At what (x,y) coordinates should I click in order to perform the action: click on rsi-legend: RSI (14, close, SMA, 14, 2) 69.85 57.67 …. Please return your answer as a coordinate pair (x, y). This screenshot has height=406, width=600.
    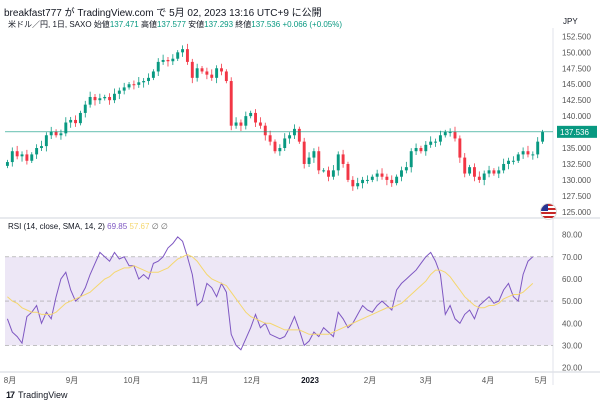
    Looking at the image, I should click on (88, 226).